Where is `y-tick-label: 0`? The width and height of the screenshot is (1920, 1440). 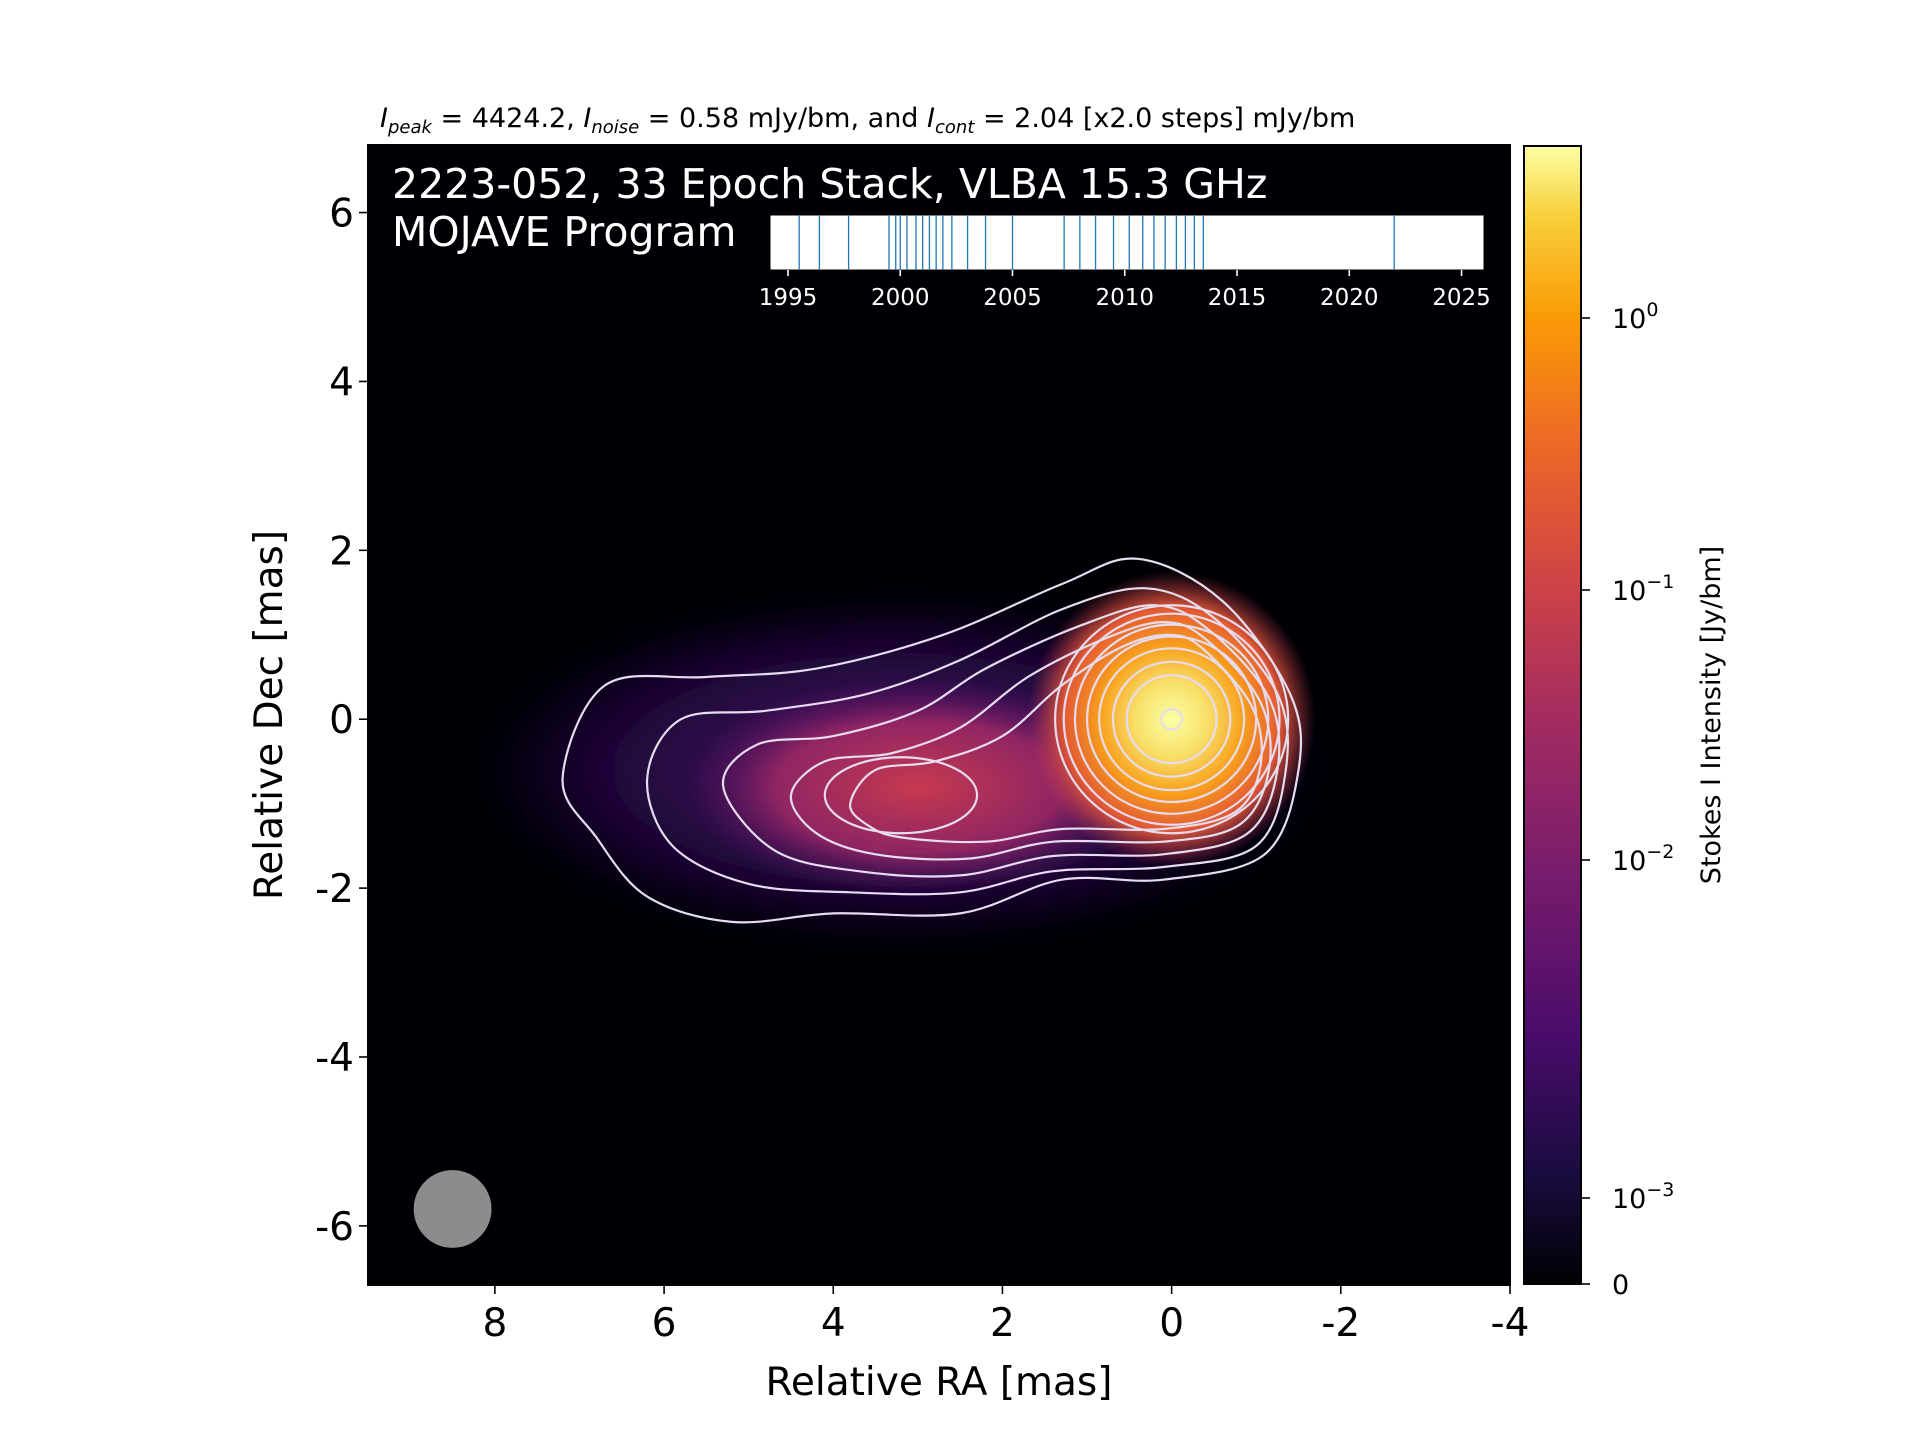 y-tick-label: 0 is located at coordinates (341, 720).